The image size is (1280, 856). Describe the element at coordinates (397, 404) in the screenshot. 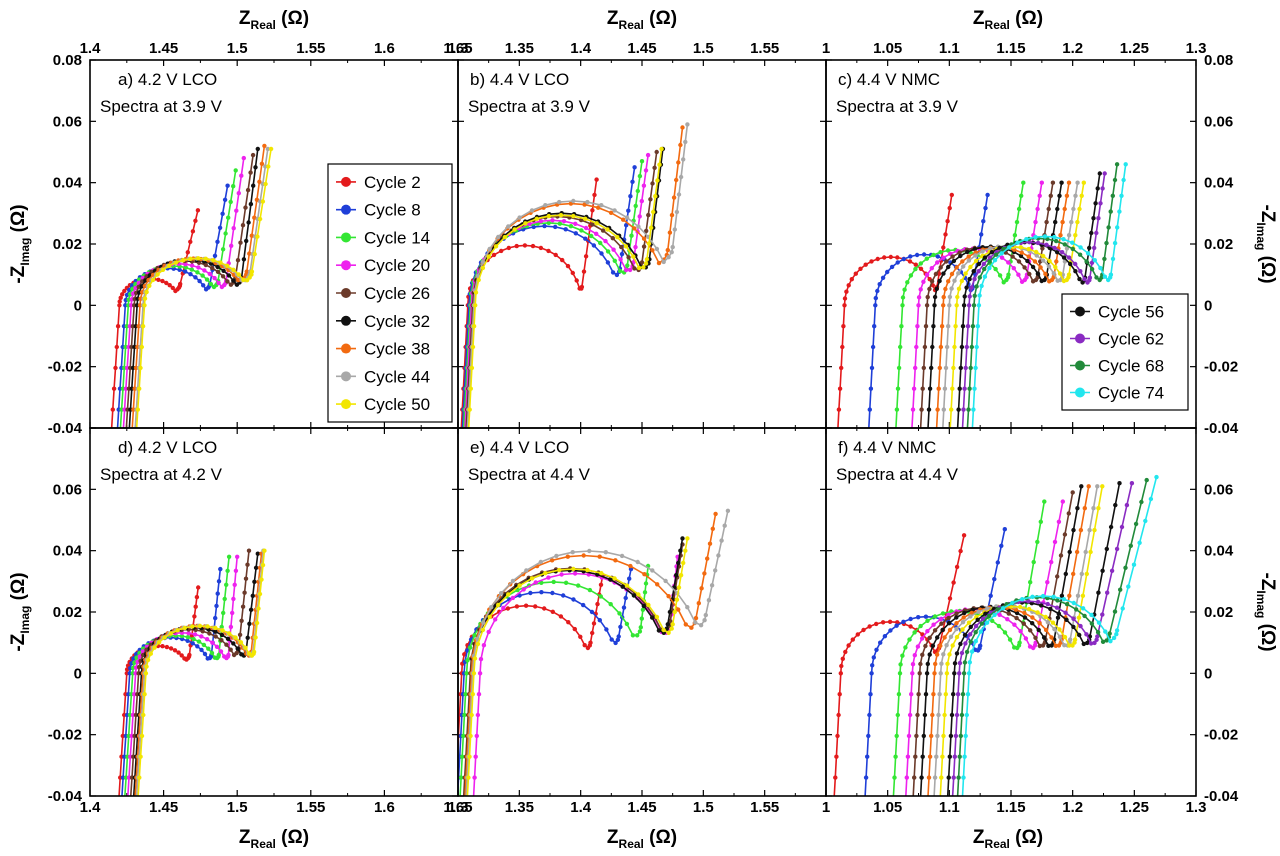

I see `legend-label: Cycle 50` at that location.